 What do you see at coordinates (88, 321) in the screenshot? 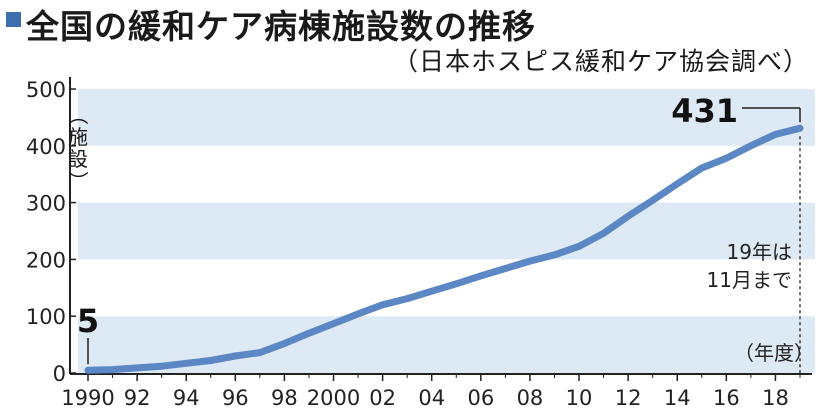
I see `start-value-label: 5` at bounding box center [88, 321].